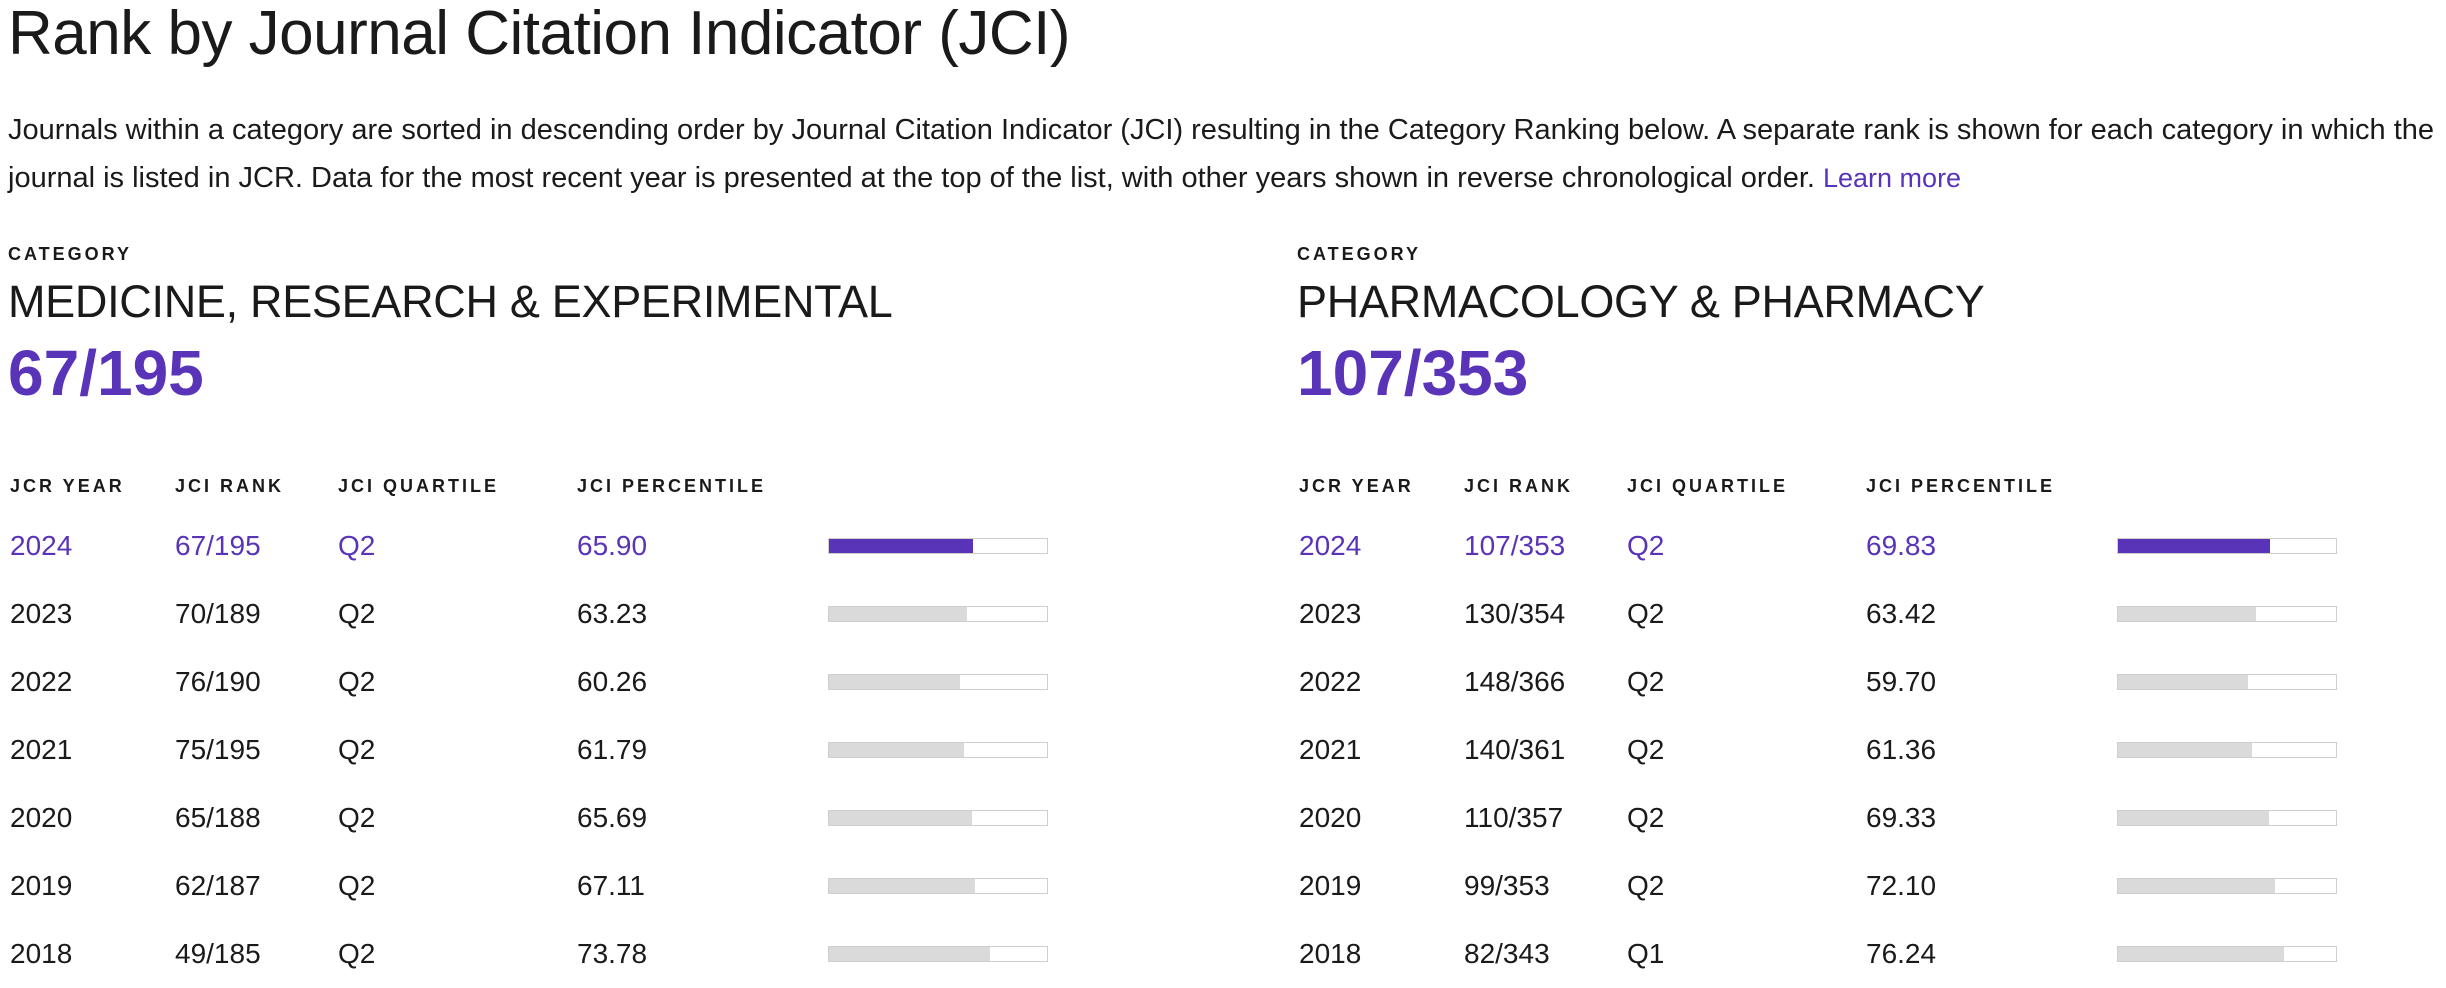 The image size is (2446, 988). Describe the element at coordinates (612, 817) in the screenshot. I see `cell-jci-percentile: 65.69` at that location.